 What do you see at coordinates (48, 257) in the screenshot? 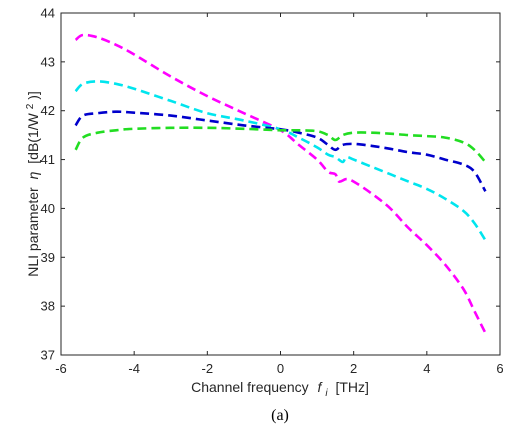
I see `y-tick-label: 39` at bounding box center [48, 257].